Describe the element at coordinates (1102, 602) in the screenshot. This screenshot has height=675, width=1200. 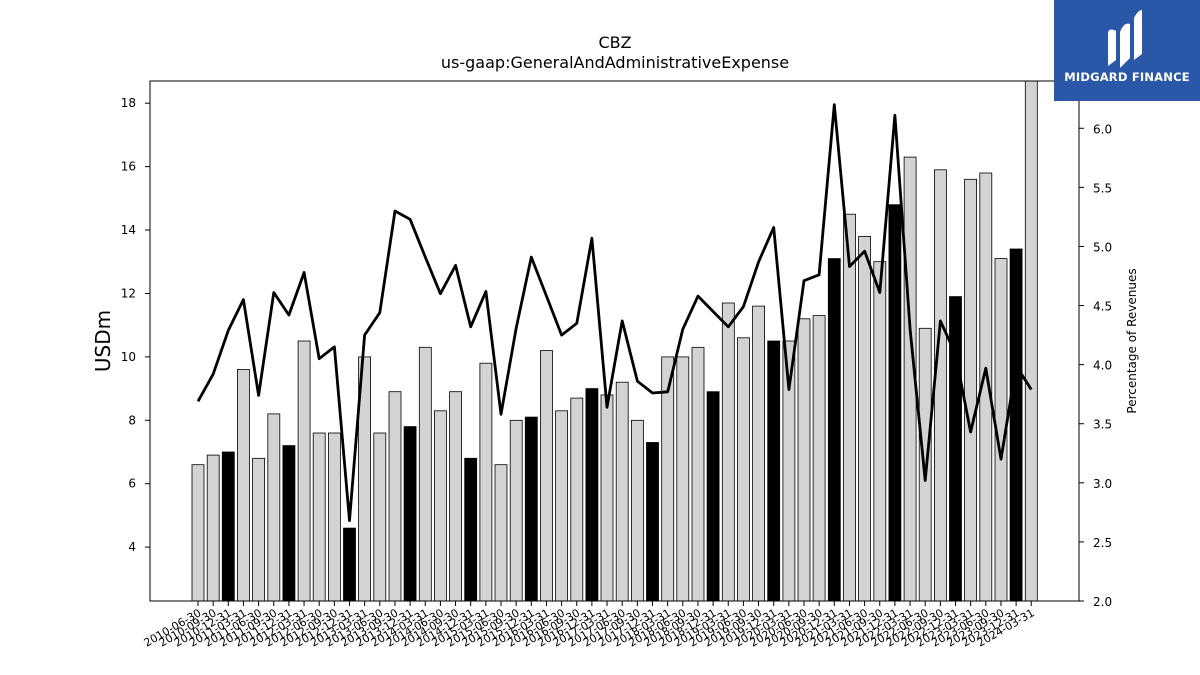
I see `y2-tick-label: 2.0` at that location.